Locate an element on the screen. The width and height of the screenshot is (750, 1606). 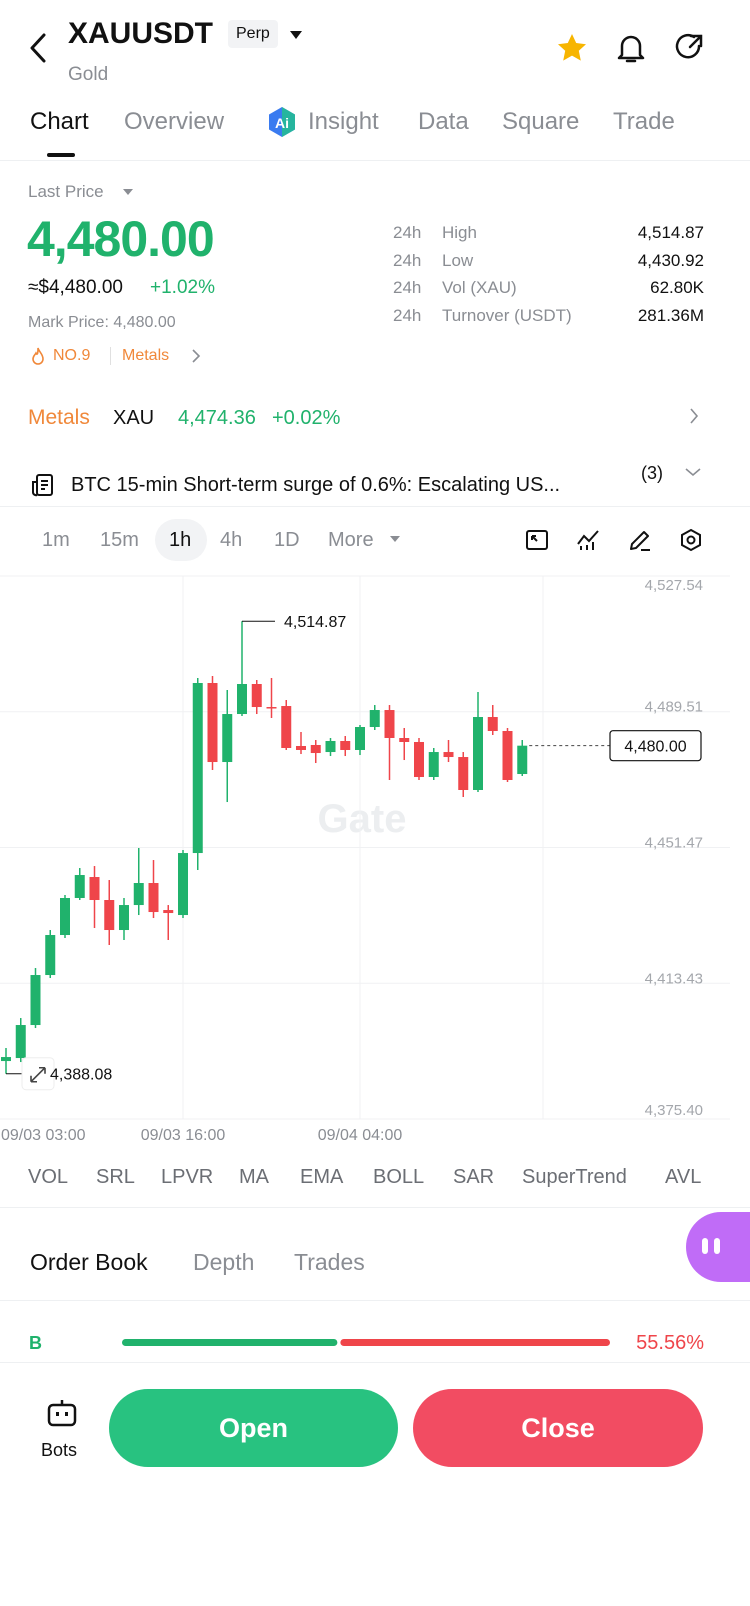
stat-value: 4,514.87 is located at coordinates (670, 232).